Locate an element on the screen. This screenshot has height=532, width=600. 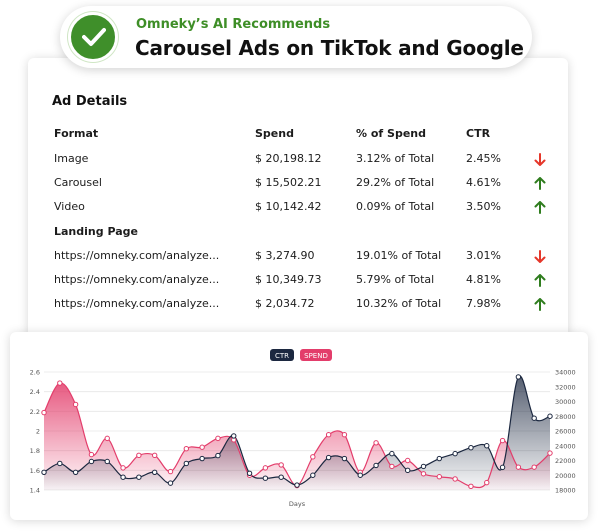
landing-page-label: Landing Page is located at coordinates (96, 231).